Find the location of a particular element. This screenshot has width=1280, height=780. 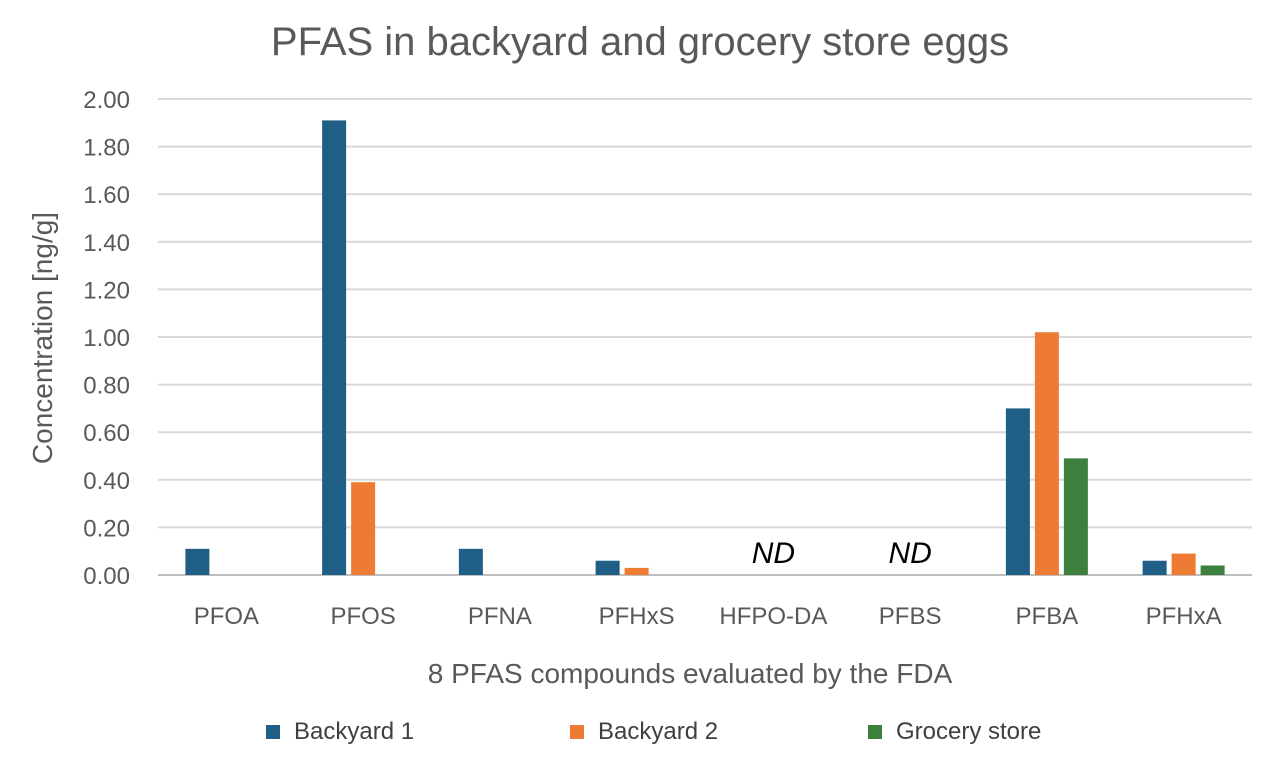

y-tick-label: 1.20 is located at coordinates (106, 290).